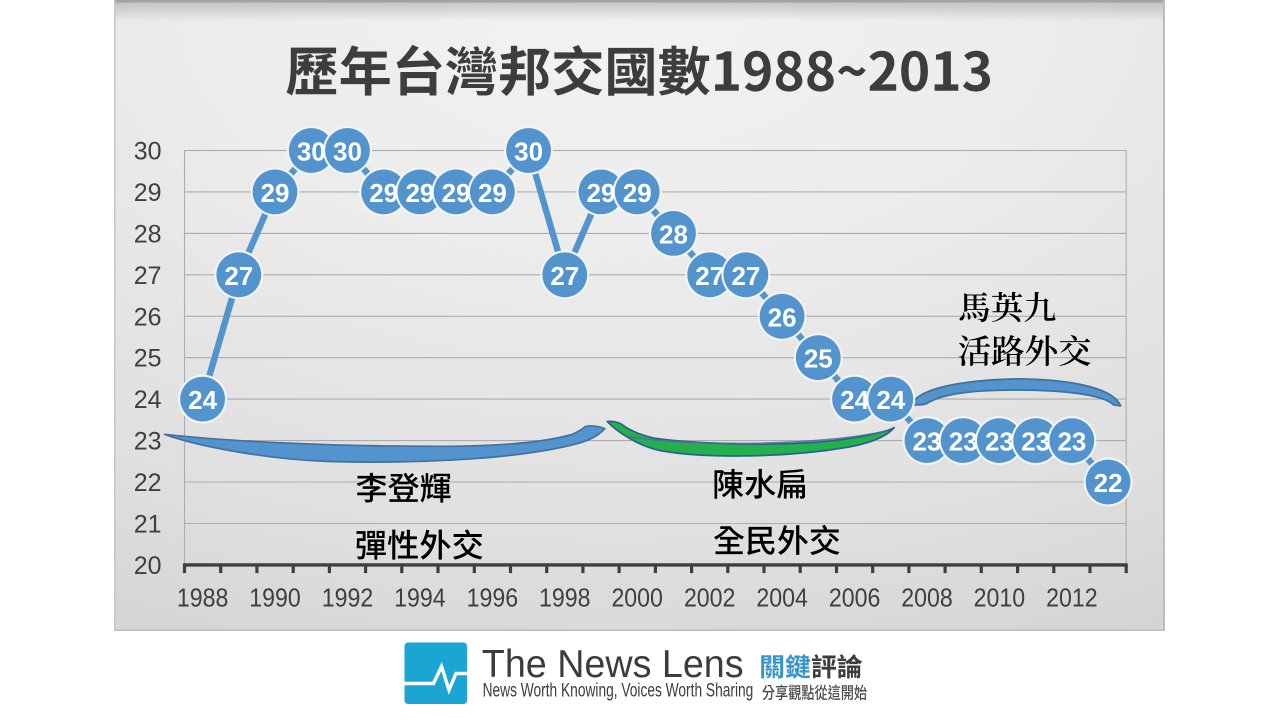  I want to click on svg-text: 1996, so click(493, 599).